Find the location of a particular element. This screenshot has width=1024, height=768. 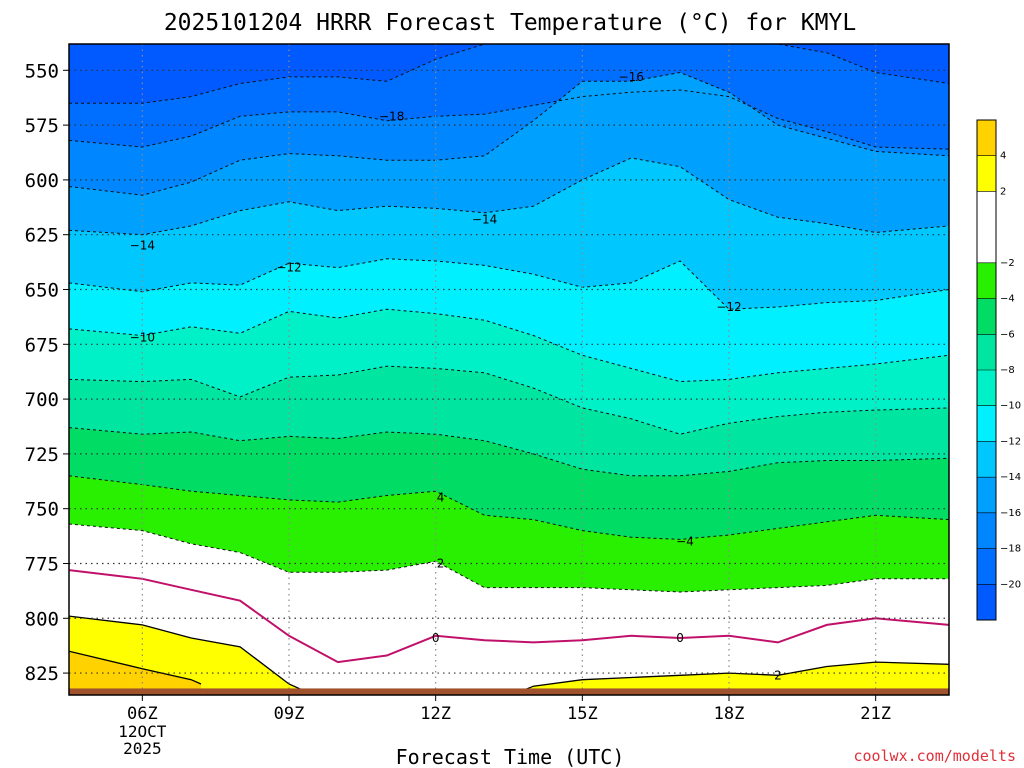

watermark: coolwx.com/modelts is located at coordinates (934, 756).